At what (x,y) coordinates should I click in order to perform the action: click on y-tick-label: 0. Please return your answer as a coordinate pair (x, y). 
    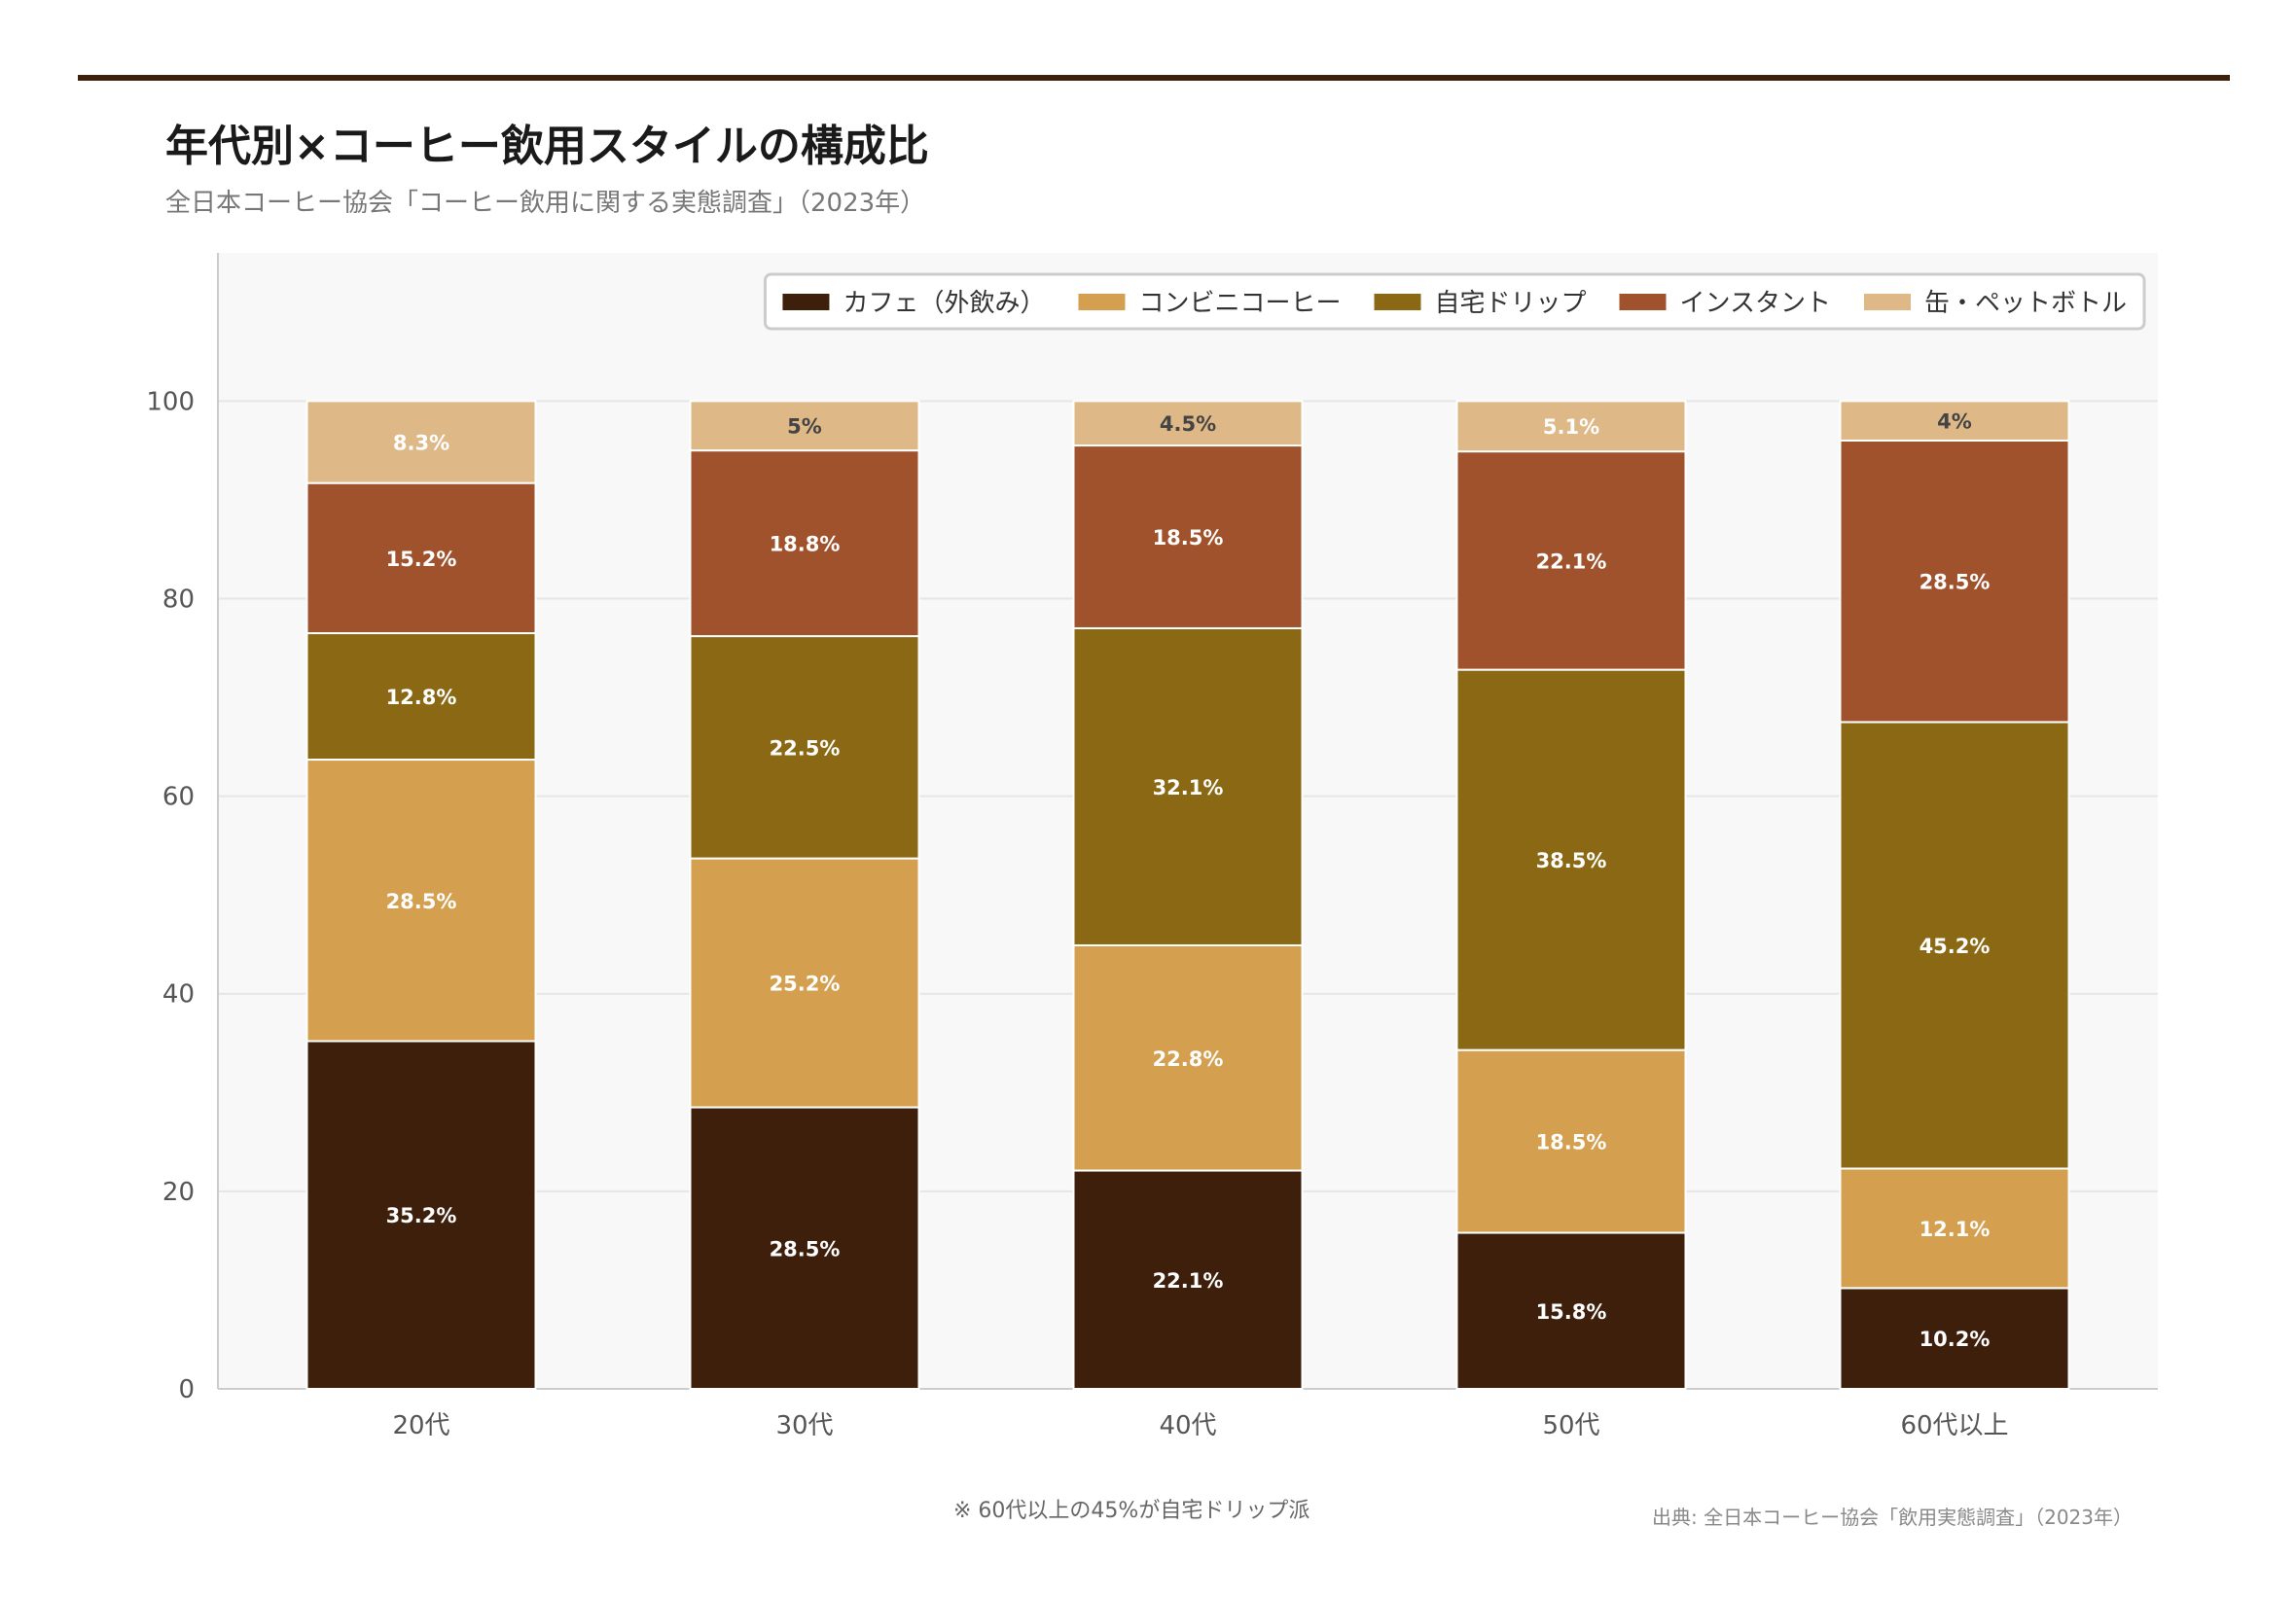
    Looking at the image, I should click on (186, 1389).